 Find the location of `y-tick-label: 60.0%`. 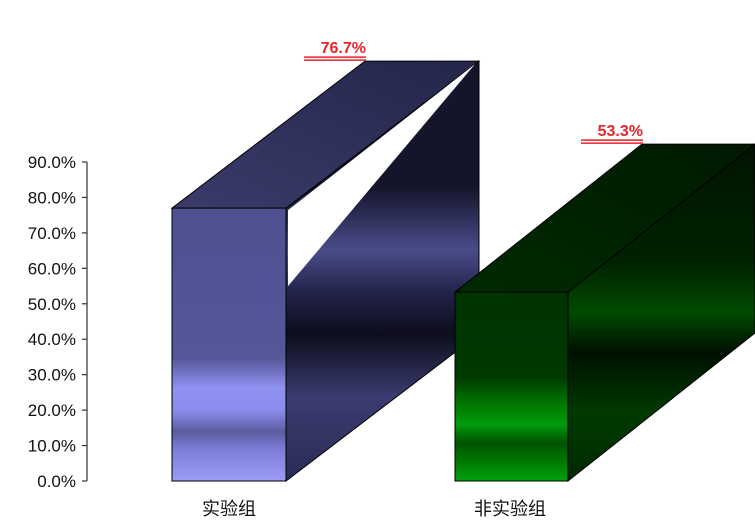

y-tick-label: 60.0% is located at coordinates (52, 268).